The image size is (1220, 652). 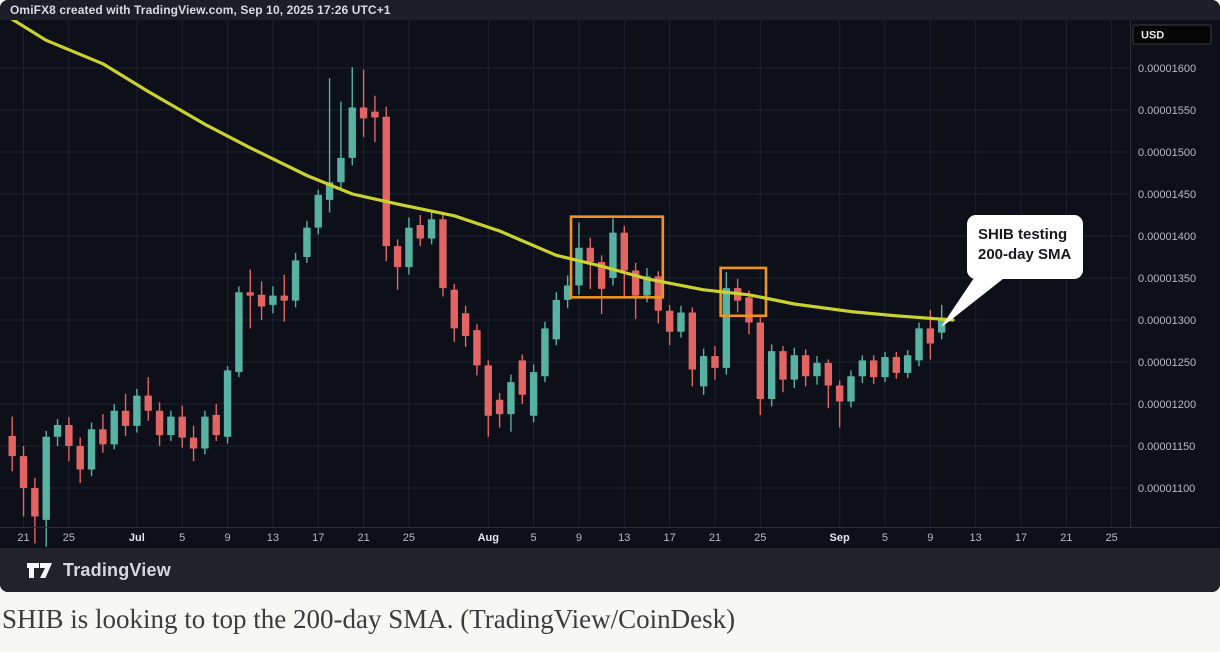 What do you see at coordinates (1022, 234) in the screenshot?
I see `callout-text-line1: SHIB testing` at bounding box center [1022, 234].